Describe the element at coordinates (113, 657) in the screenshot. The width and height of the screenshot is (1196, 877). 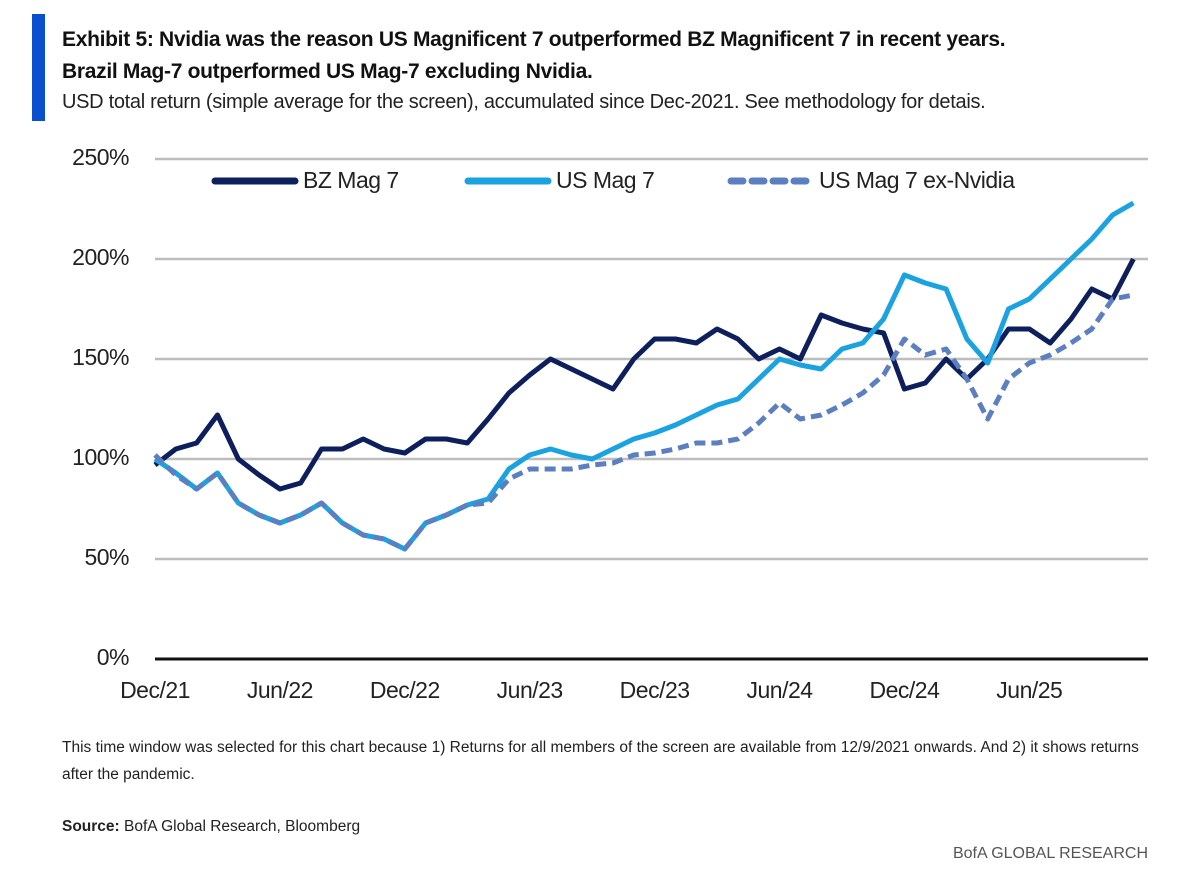
I see `y-tick-label: 0%` at that location.